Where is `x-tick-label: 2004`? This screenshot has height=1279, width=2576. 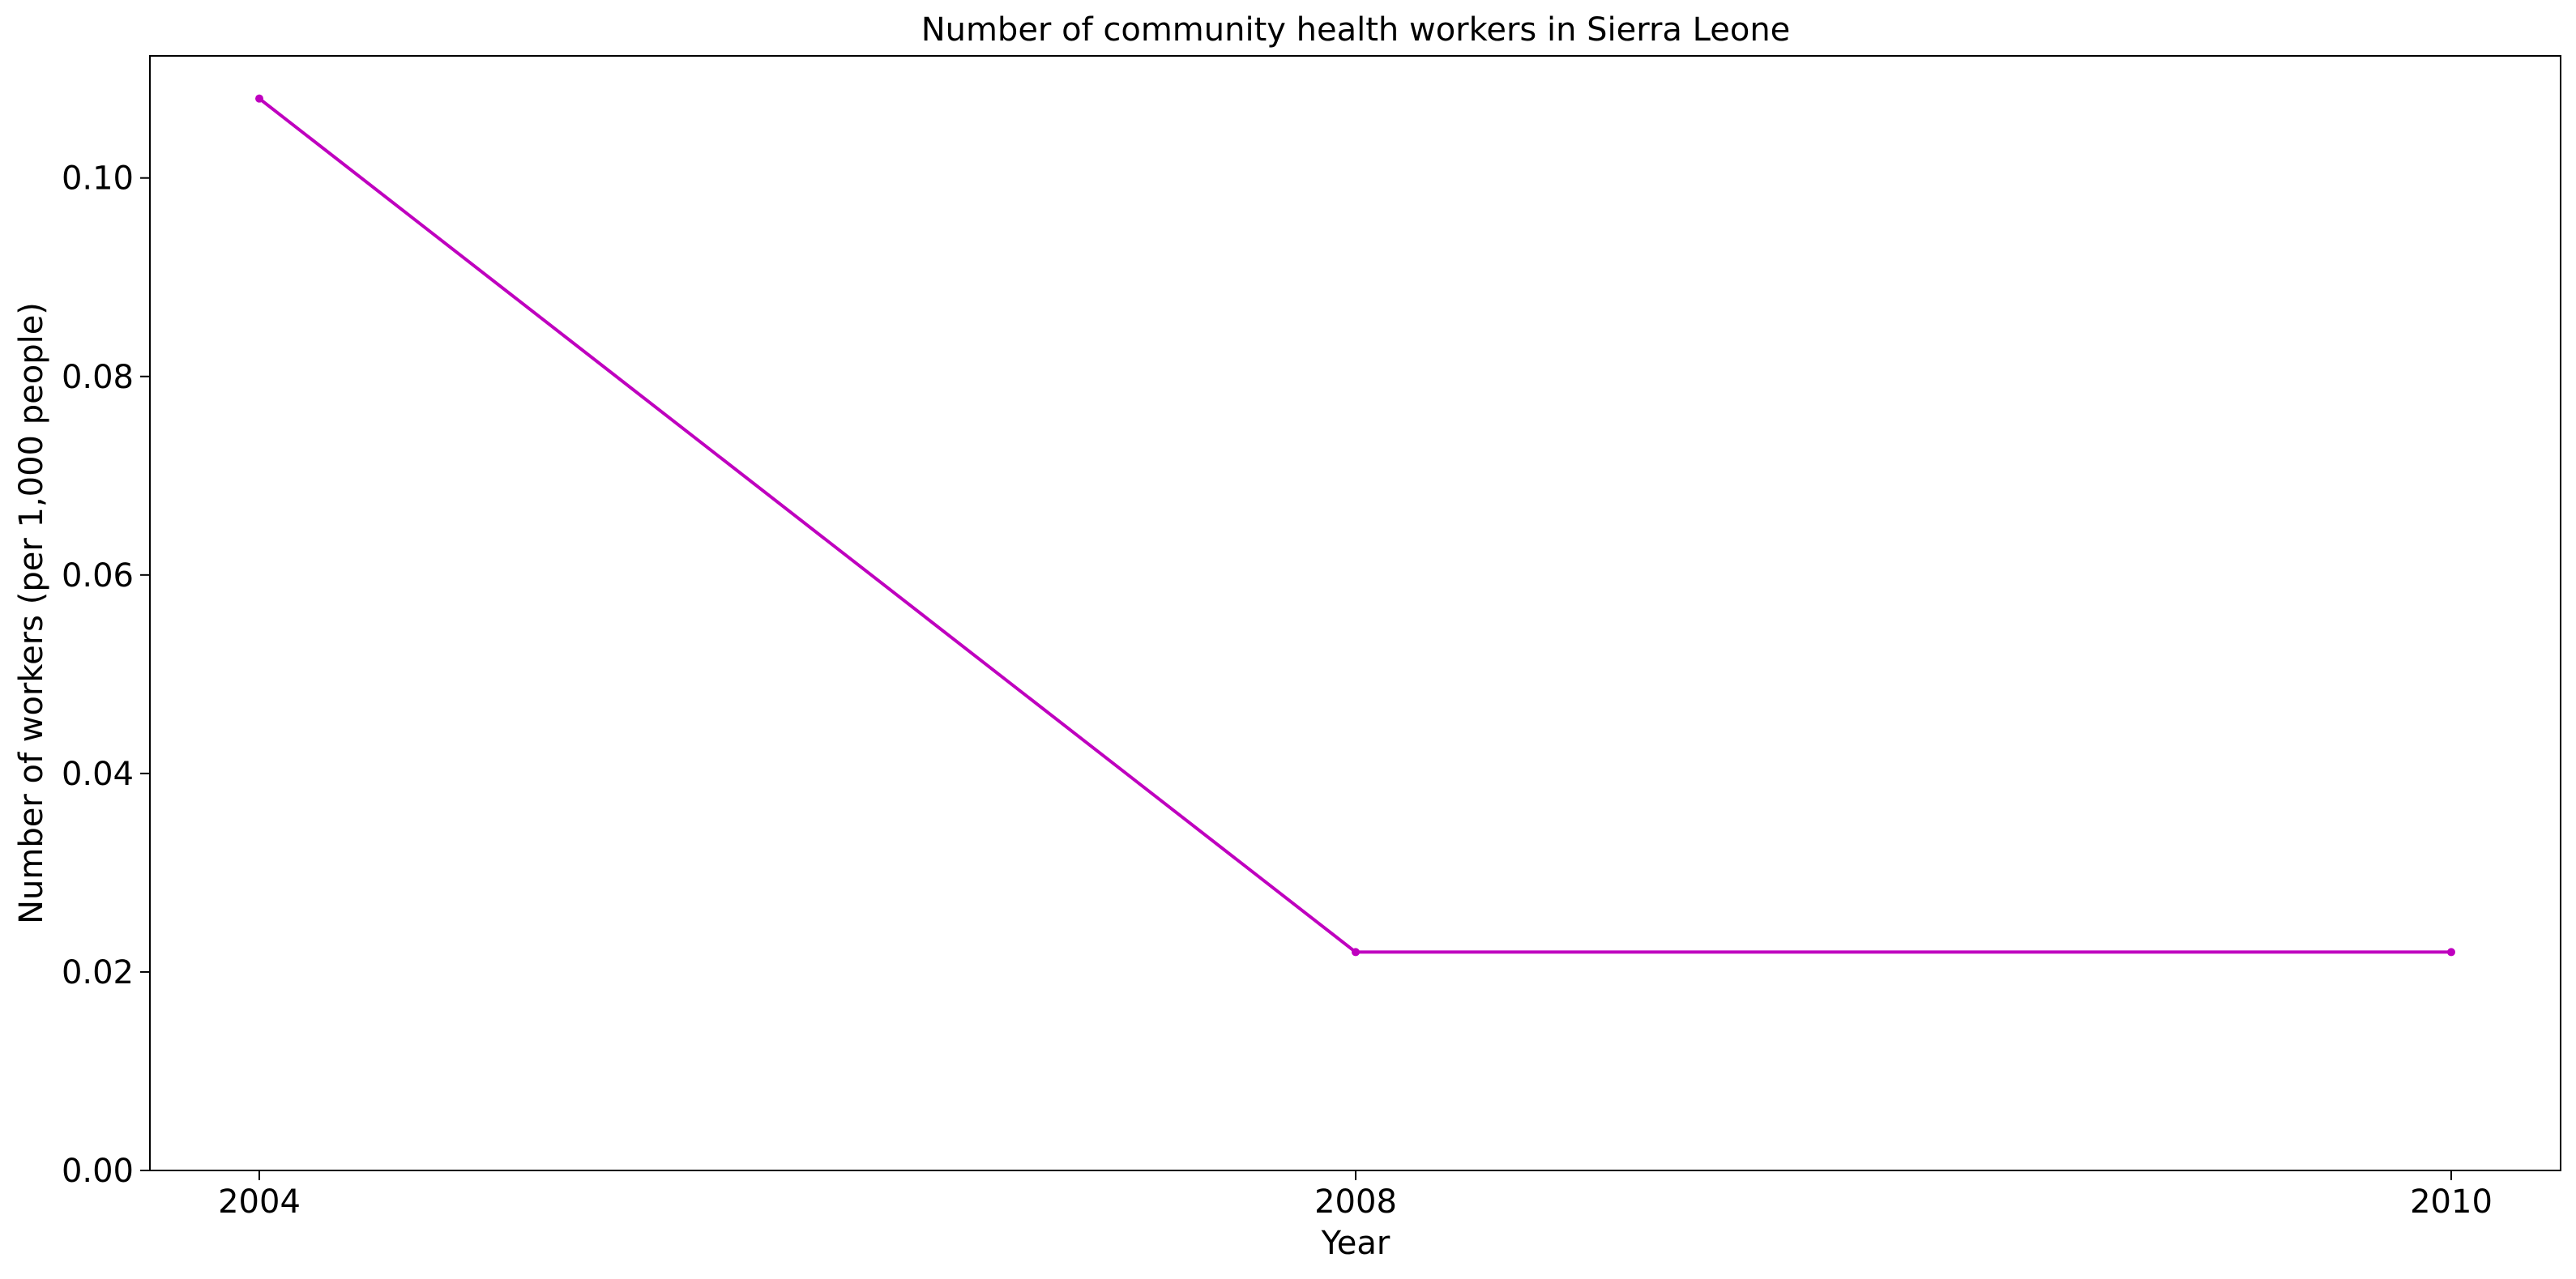
x-tick-label: 2004 is located at coordinates (259, 1202).